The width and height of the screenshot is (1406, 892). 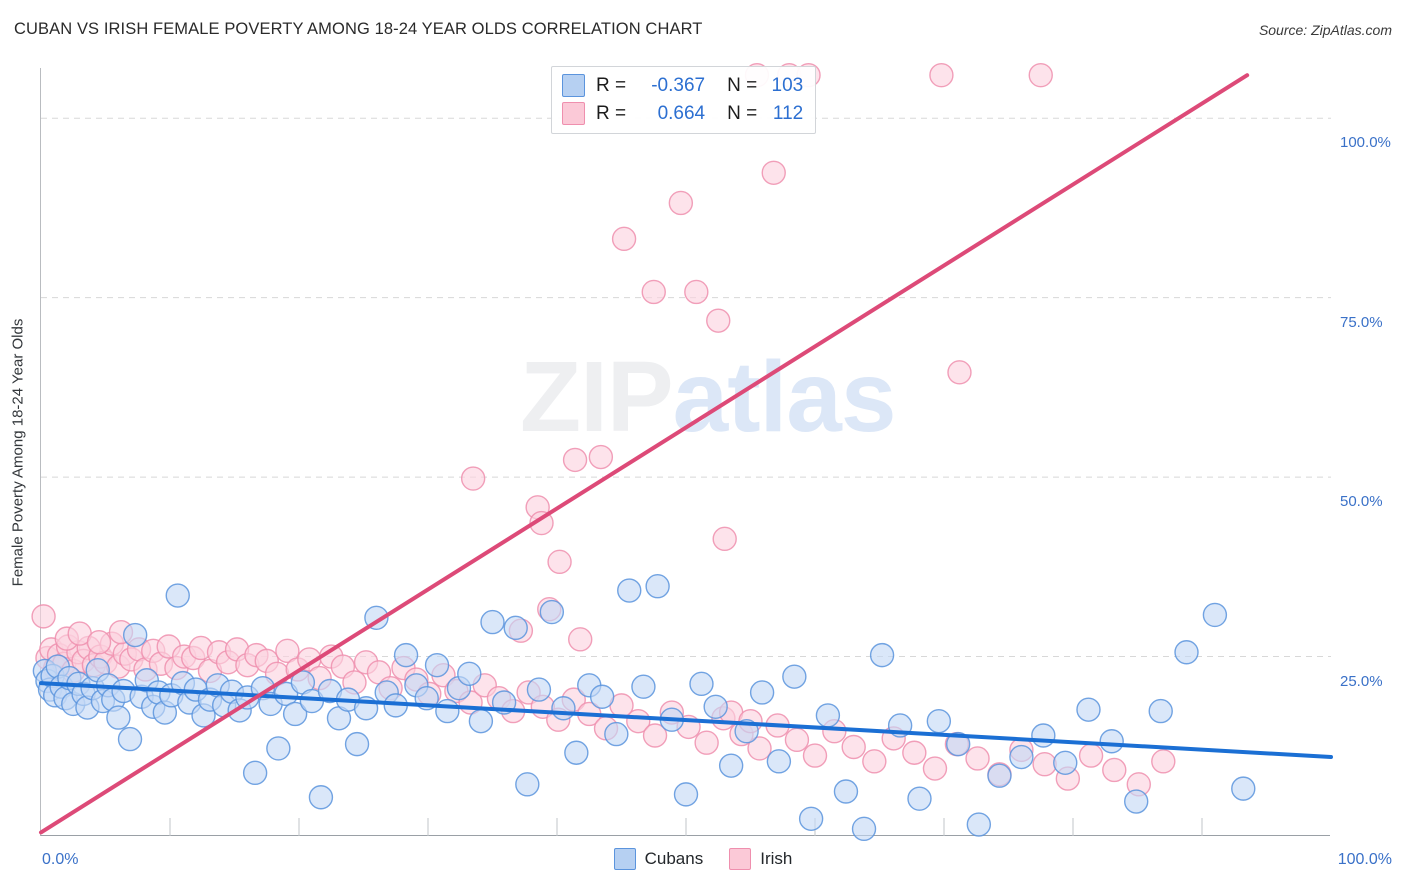 I want to click on correlation-stats-box: R = -0.367 N = 103 R = 0.664 N = 112, so click(x=684, y=100).